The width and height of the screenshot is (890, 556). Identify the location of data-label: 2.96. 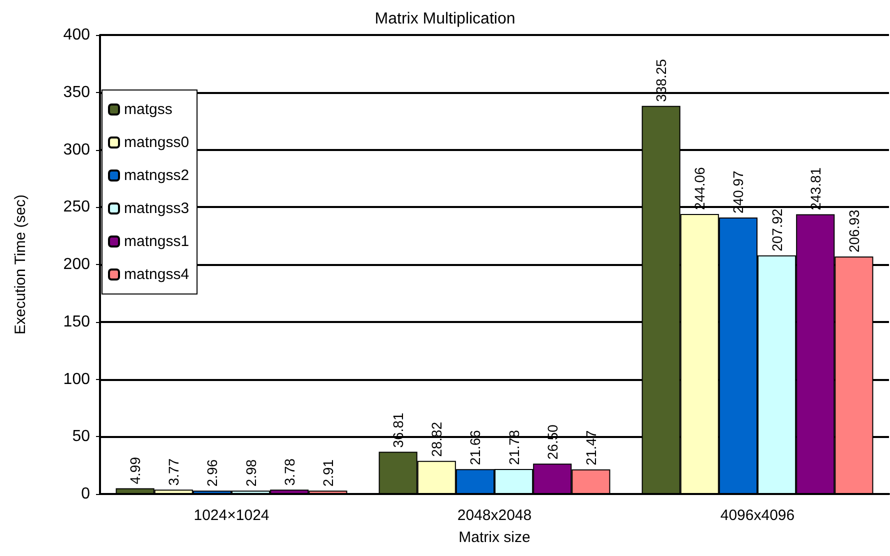
(212, 473).